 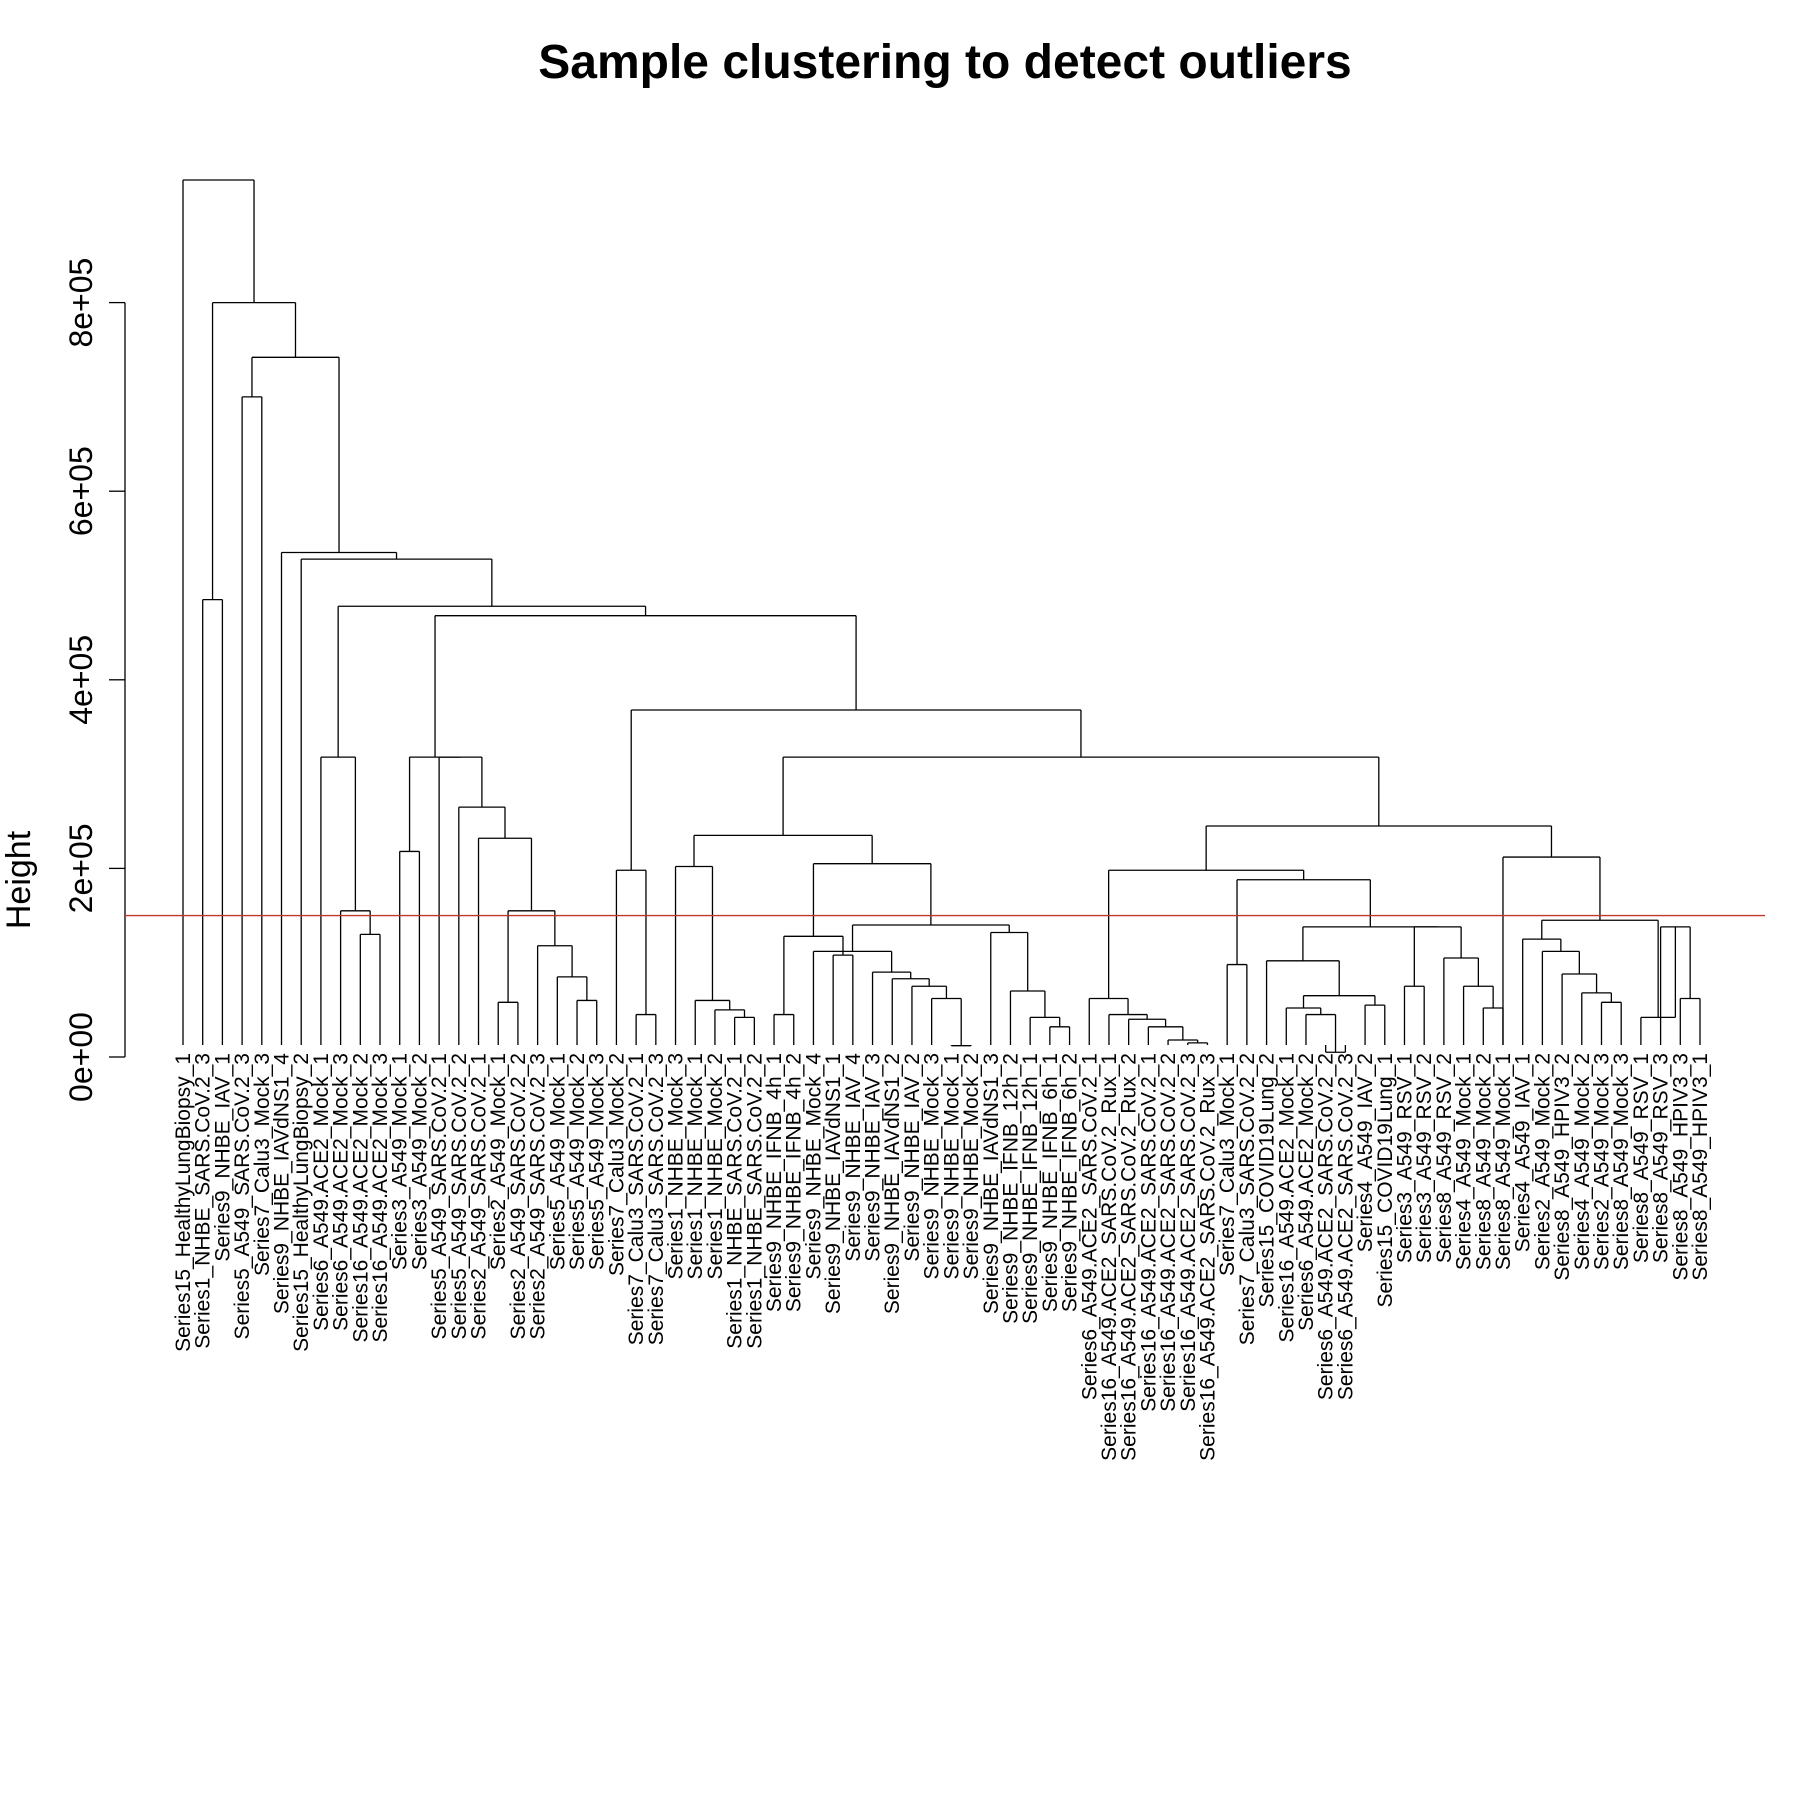 I want to click on leaf-label: Series16_A549.ACE2_Mock_3, so click(x=380, y=1198).